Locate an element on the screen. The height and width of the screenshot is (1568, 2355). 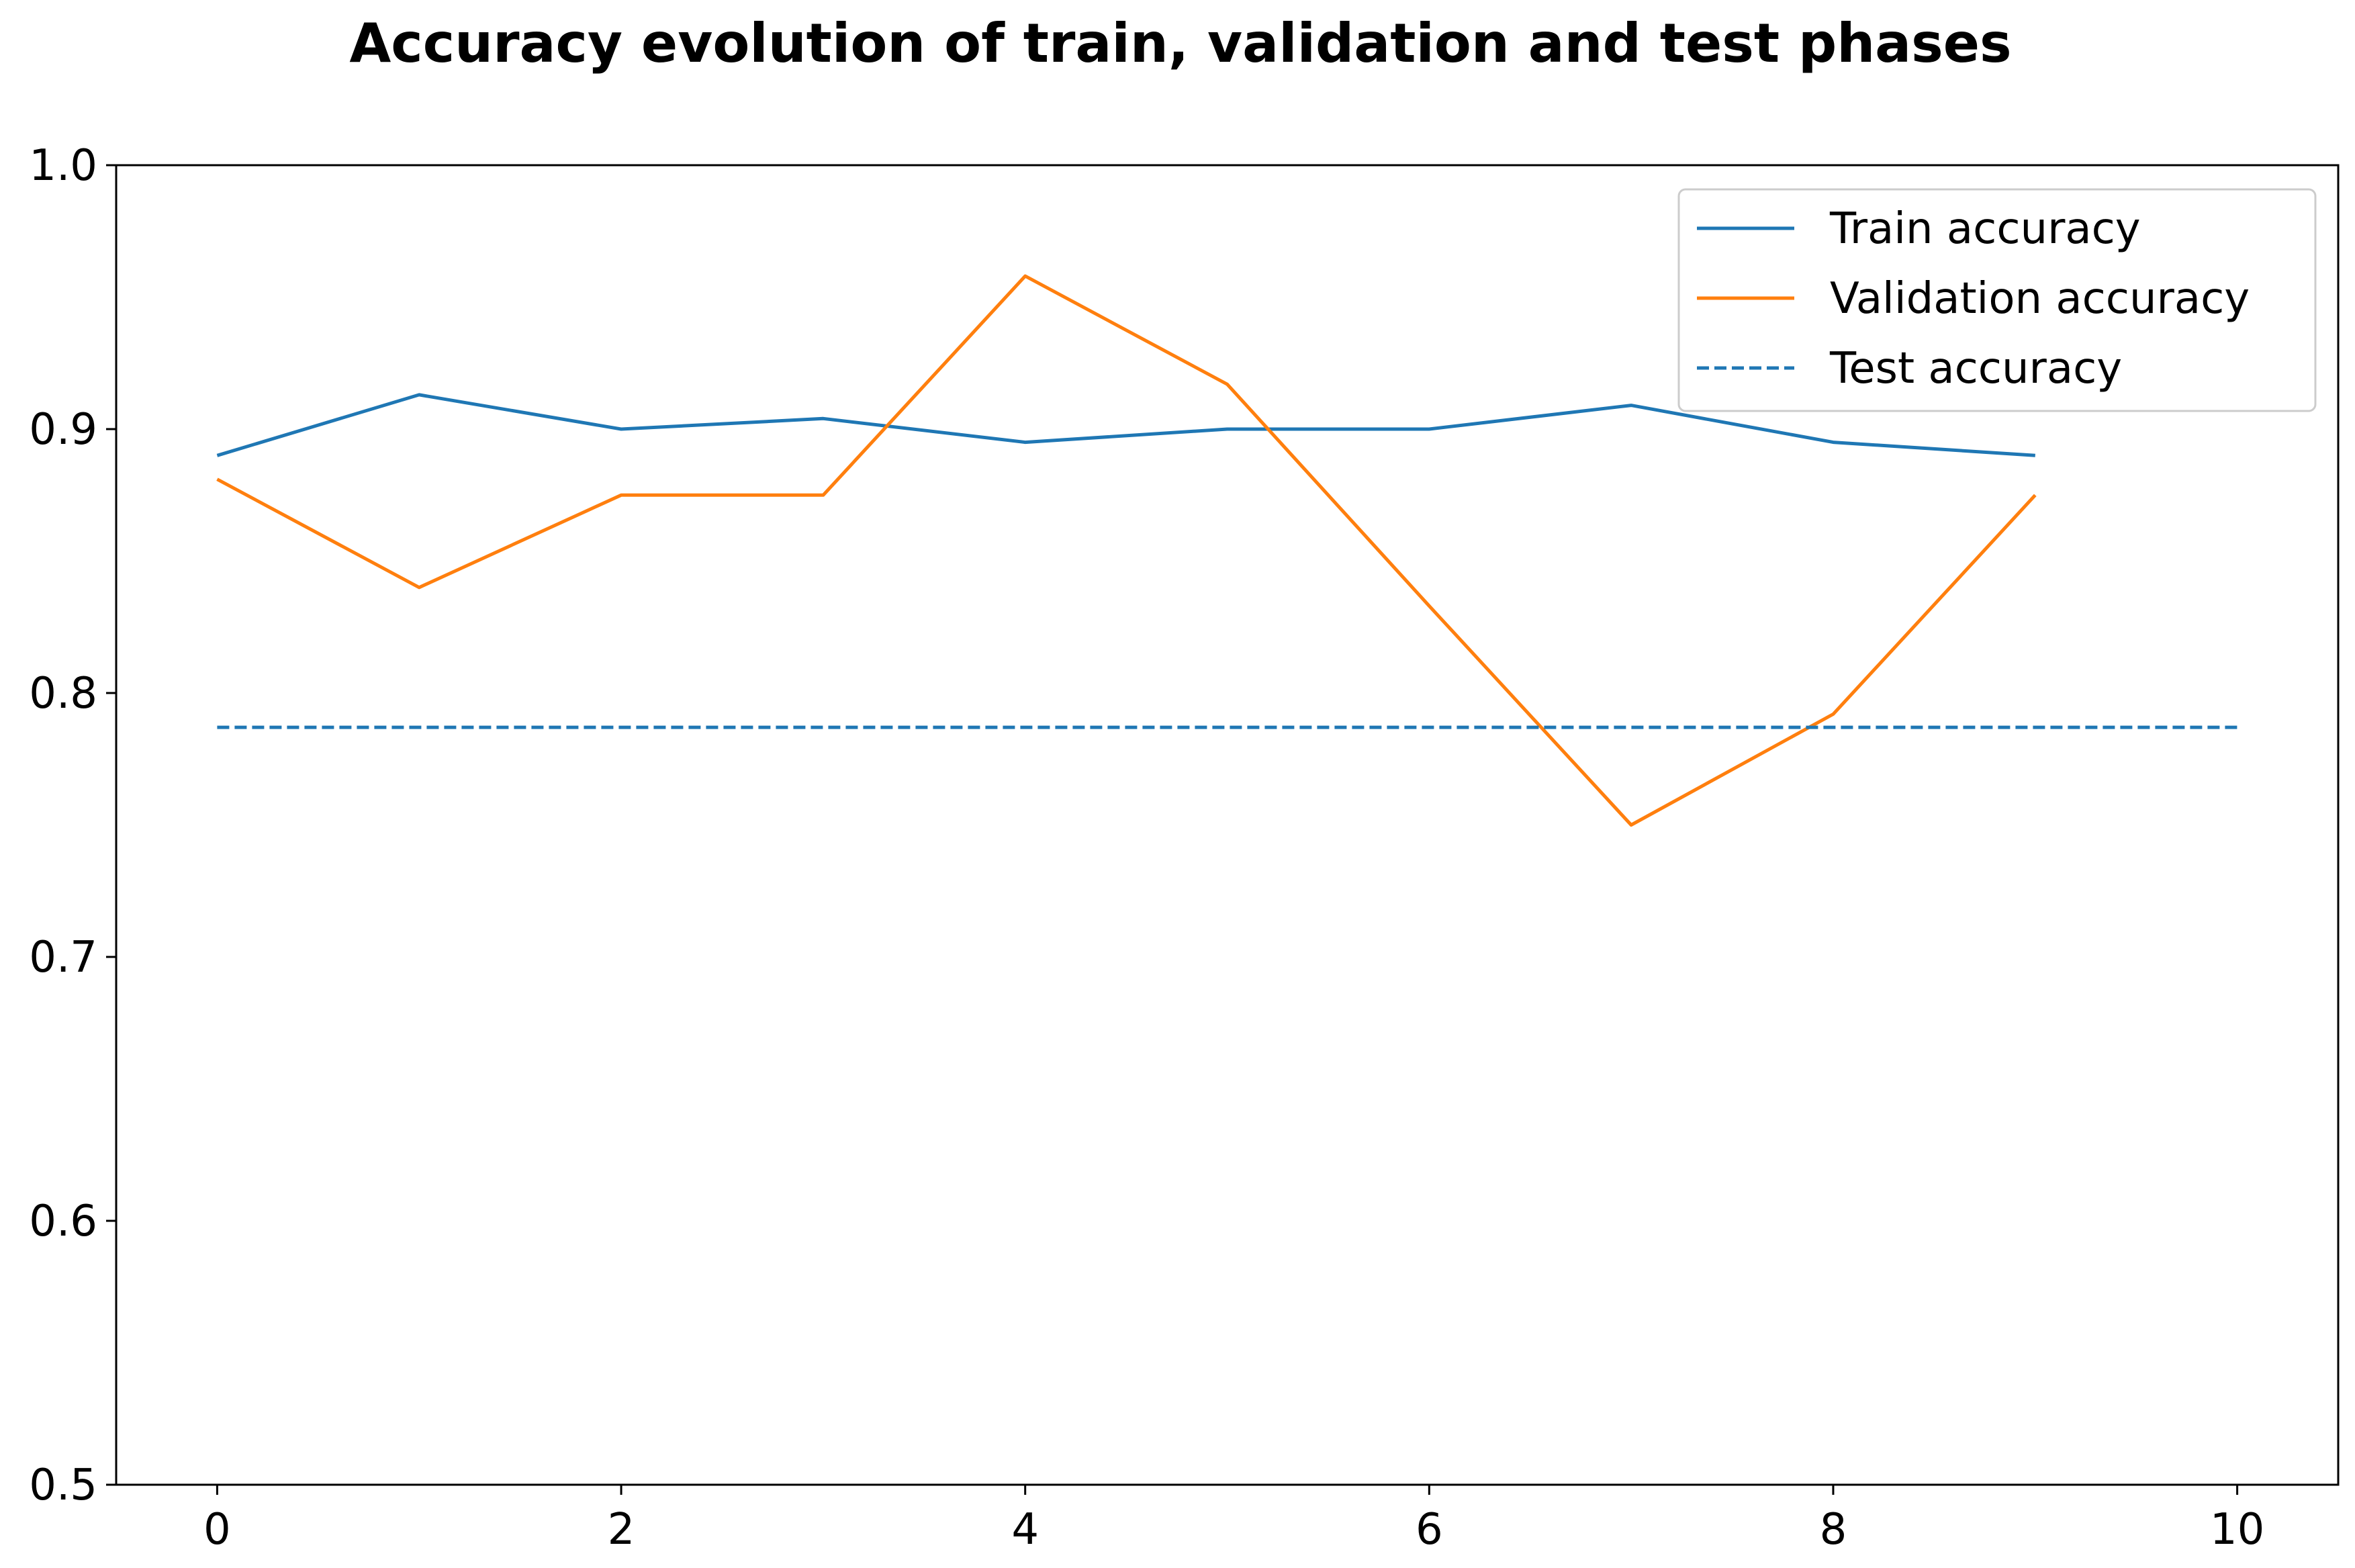
x-tick-label: 0 is located at coordinates (217, 1530).